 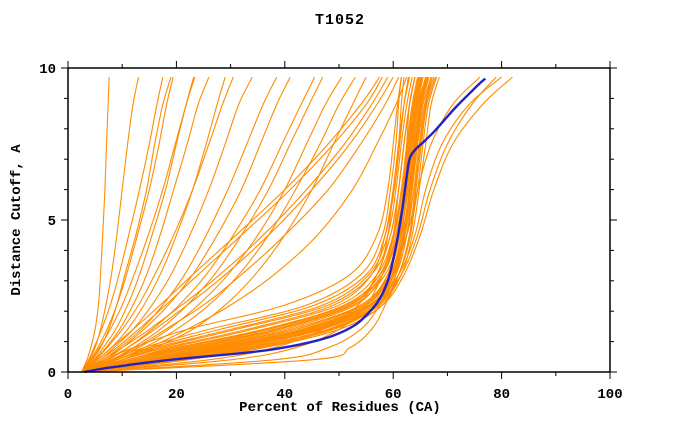 I want to click on x-tick-label: 100, so click(x=609, y=395).